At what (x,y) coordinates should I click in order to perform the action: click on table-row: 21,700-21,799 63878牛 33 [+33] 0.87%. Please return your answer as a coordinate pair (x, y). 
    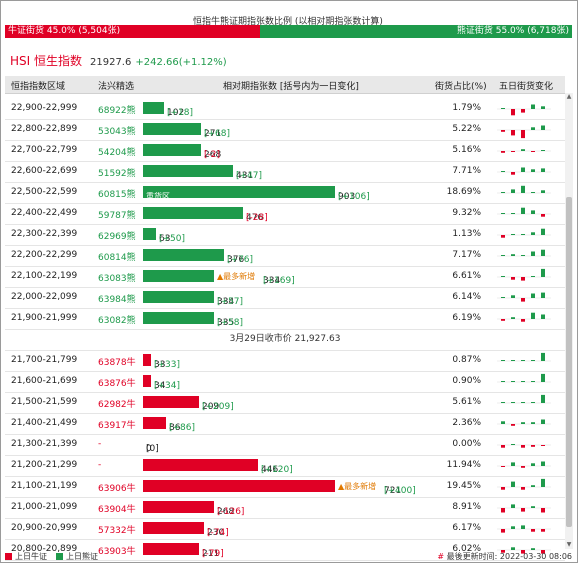
    Looking at the image, I should click on (285, 361).